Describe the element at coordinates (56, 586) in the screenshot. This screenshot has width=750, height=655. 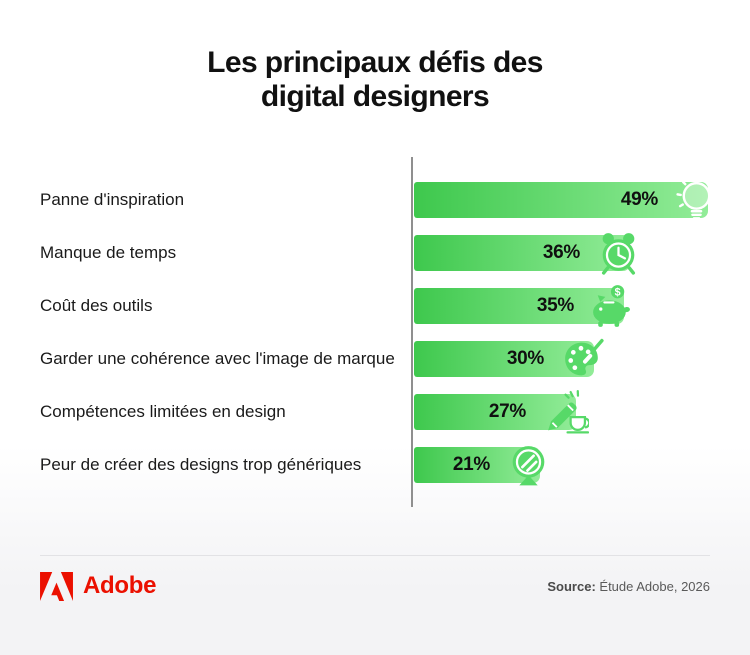
I see `adobe-mark-icon` at that location.